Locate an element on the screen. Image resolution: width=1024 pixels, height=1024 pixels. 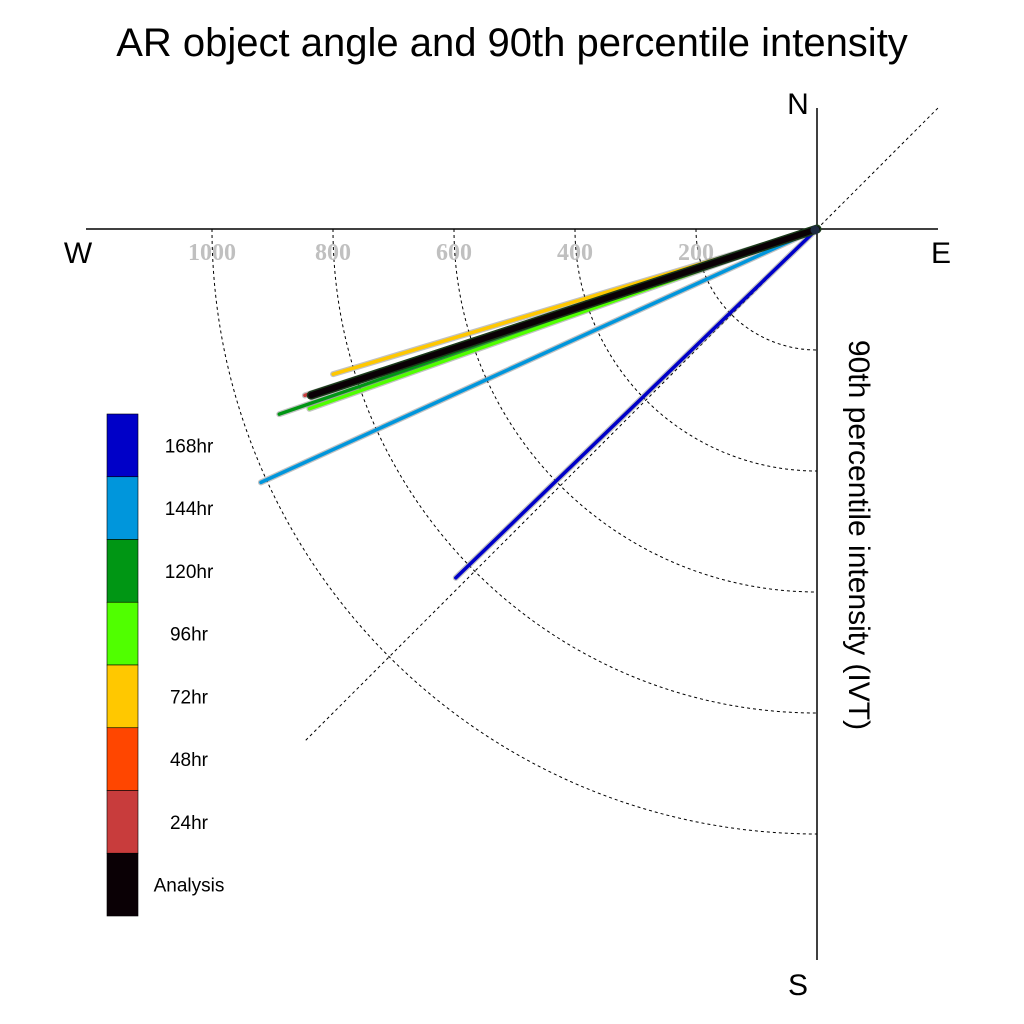
radial-tick-label: 400 is located at coordinates (575, 253).